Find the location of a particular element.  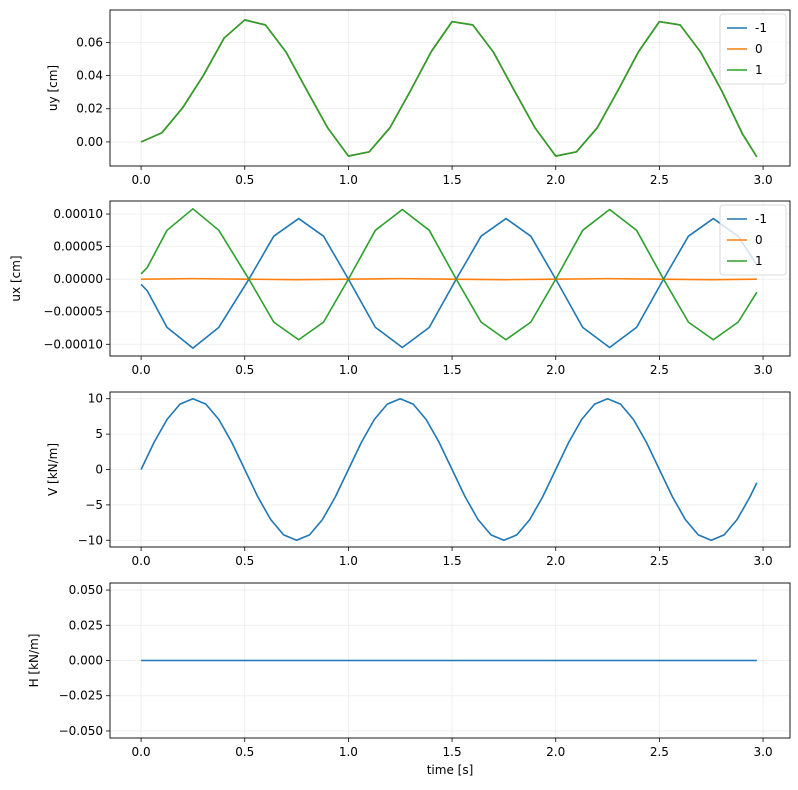

y-tick-label: 5 is located at coordinates (99, 434).